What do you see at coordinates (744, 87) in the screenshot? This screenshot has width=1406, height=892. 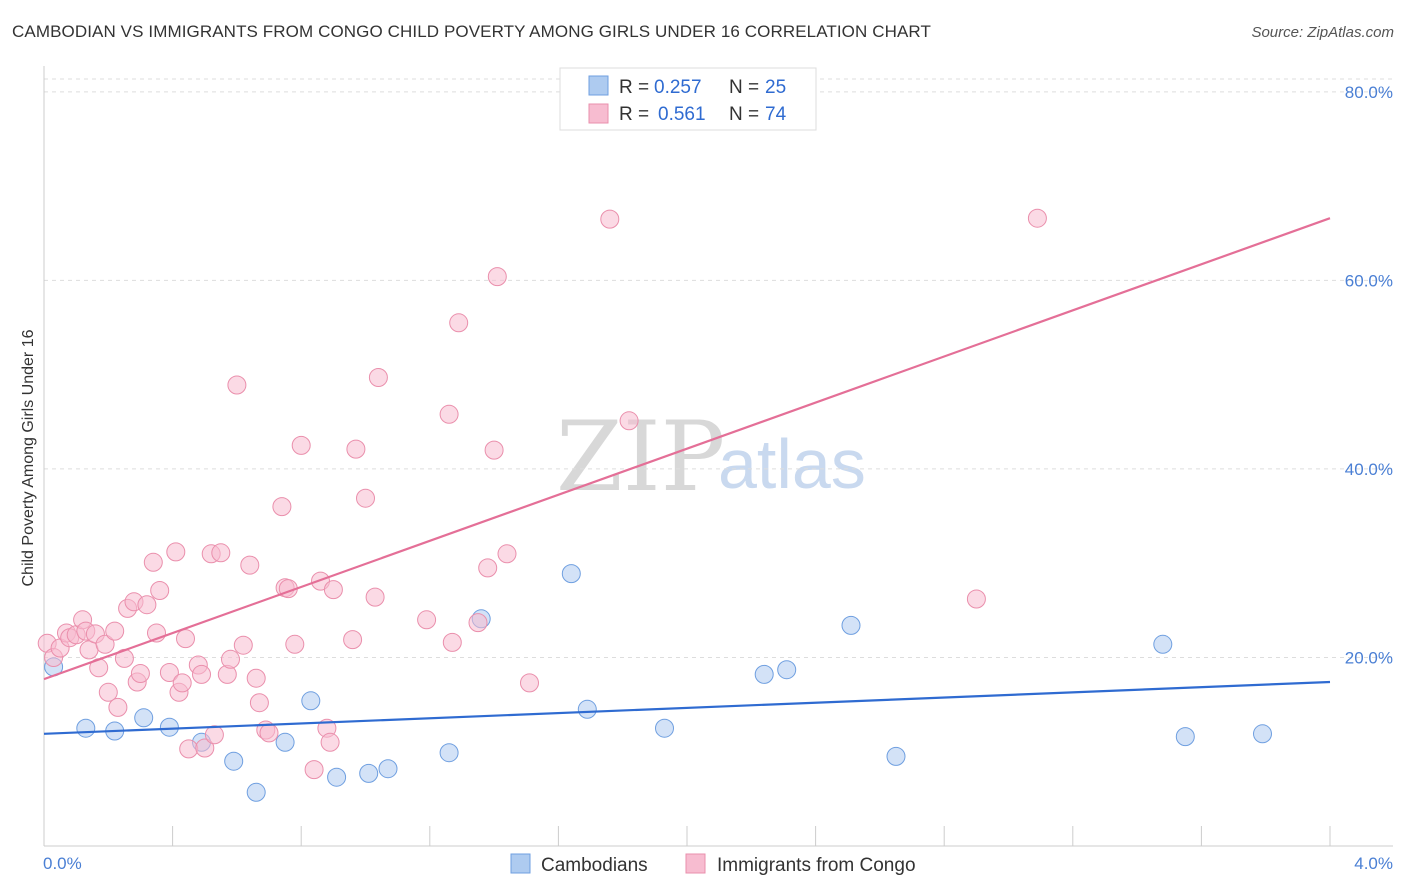 I see `legend-n-label-1: N =` at bounding box center [744, 87].